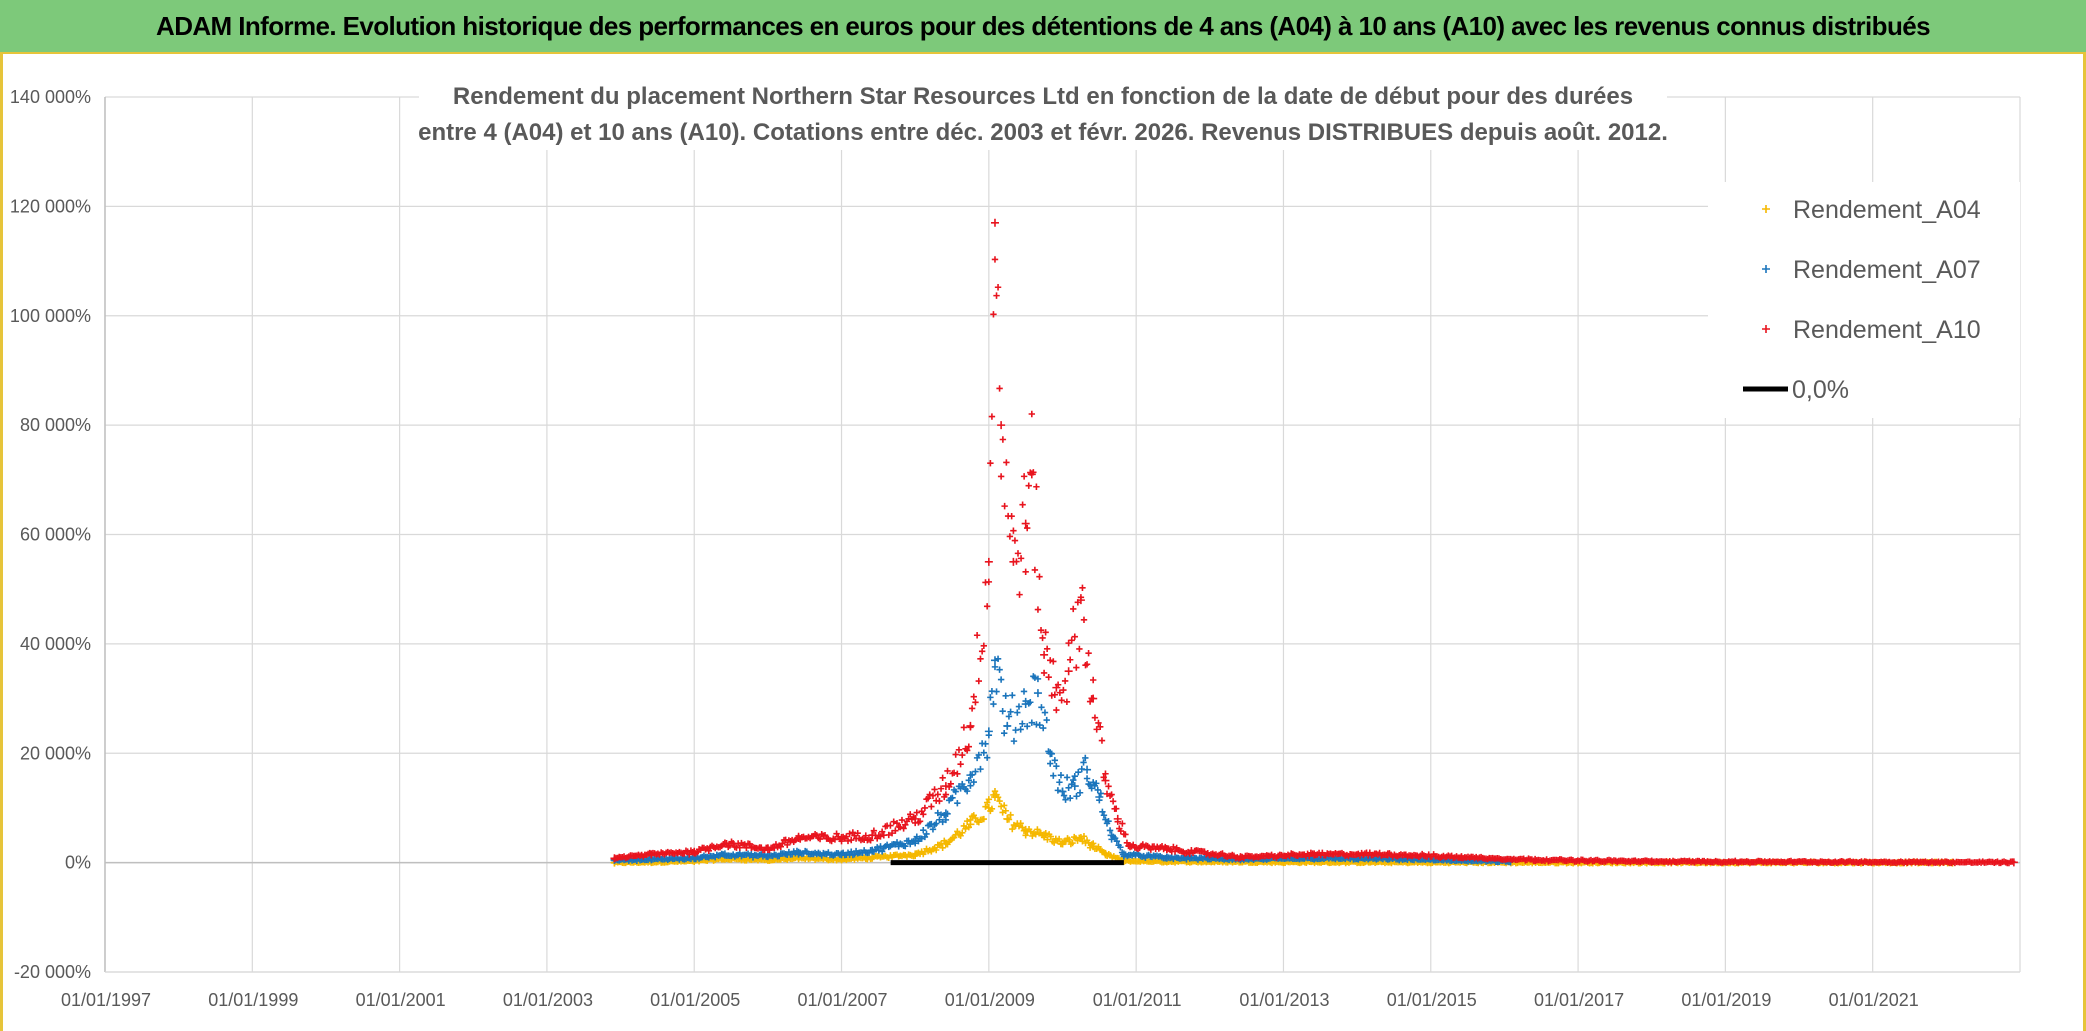  I want to click on y-tick-label: 80 000%, so click(55, 425).